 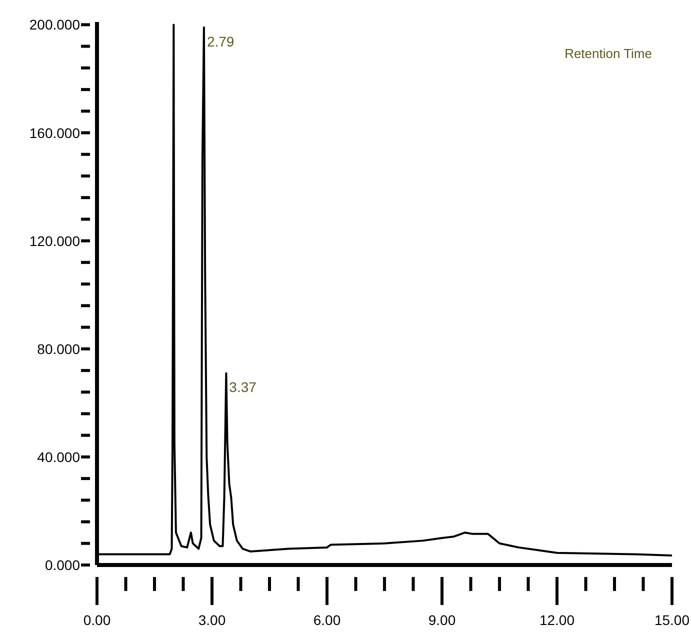 What do you see at coordinates (442, 620) in the screenshot?
I see `x-tick-label: 9.00` at bounding box center [442, 620].